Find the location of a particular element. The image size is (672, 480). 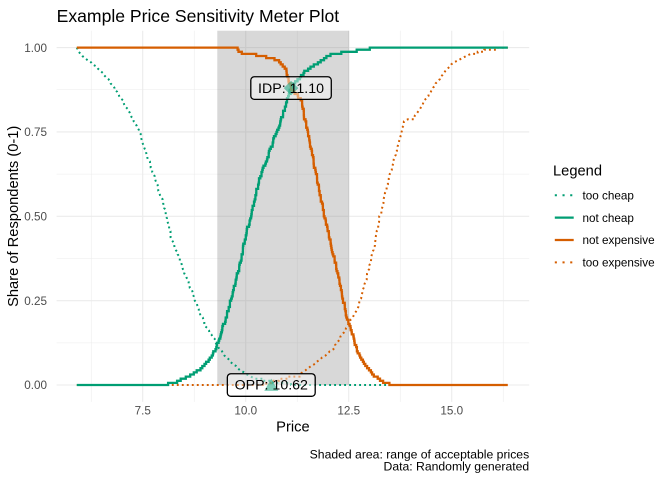

y-axis-tick-labels: 0.00 0.25 0.50 0.75 1.00 is located at coordinates (35, 217).